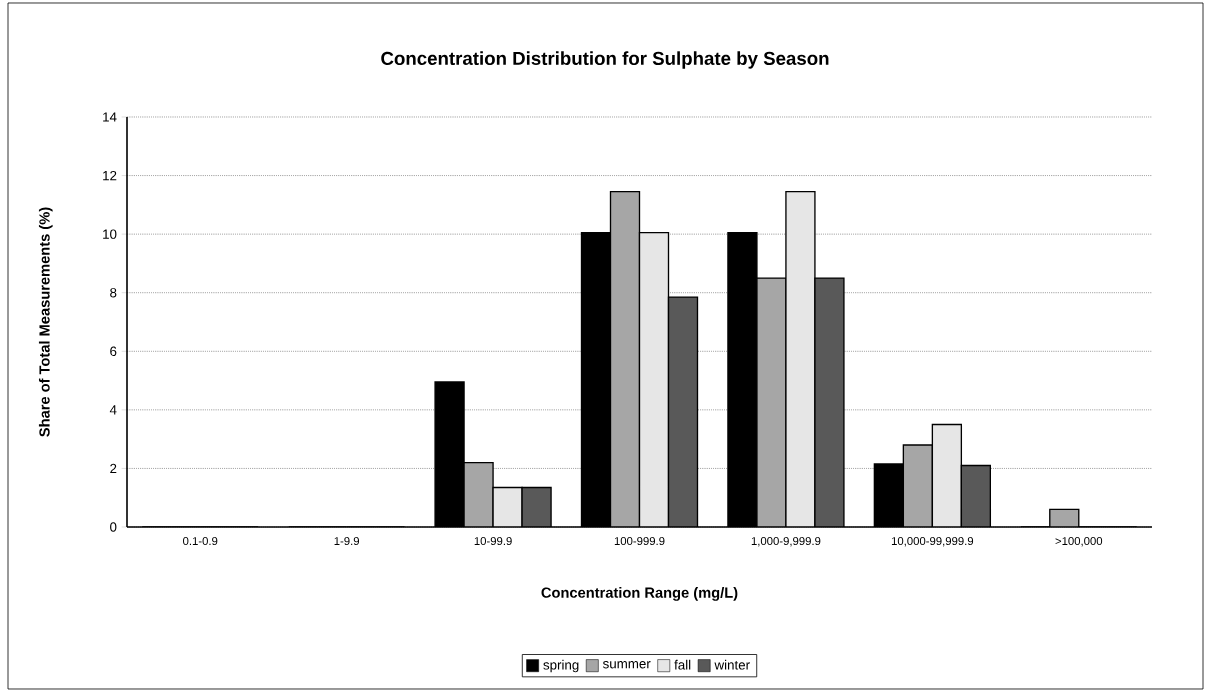 This screenshot has width=1210, height=693. I want to click on x-tick-label: >100,000, so click(1079, 542).